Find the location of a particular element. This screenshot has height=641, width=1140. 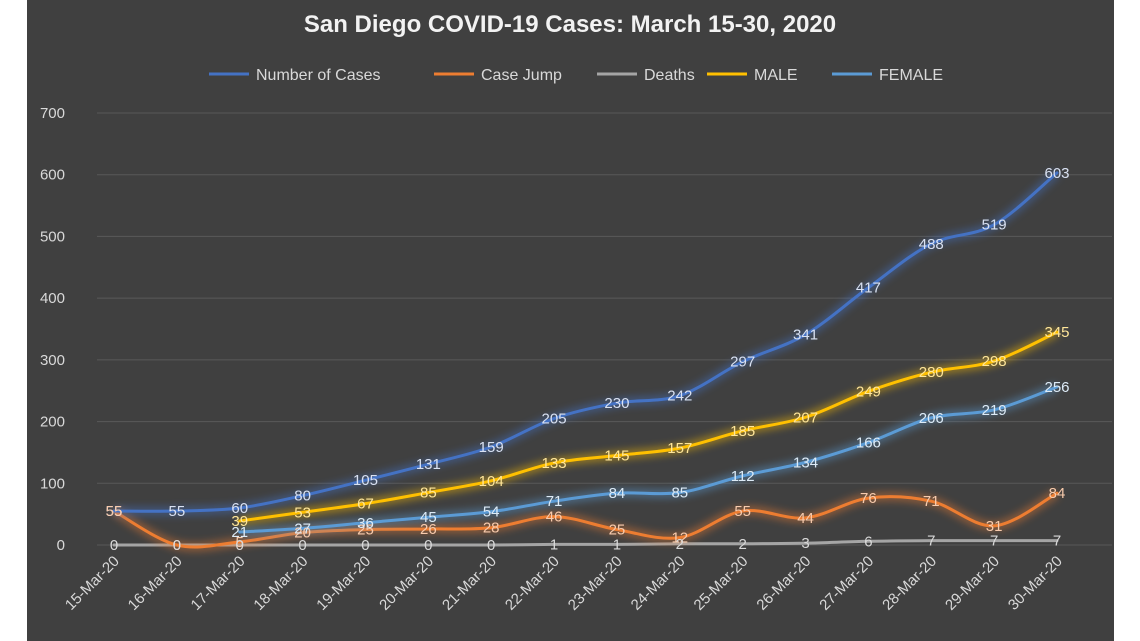

x-tick-label: 17-Mar-20 is located at coordinates (218, 583).